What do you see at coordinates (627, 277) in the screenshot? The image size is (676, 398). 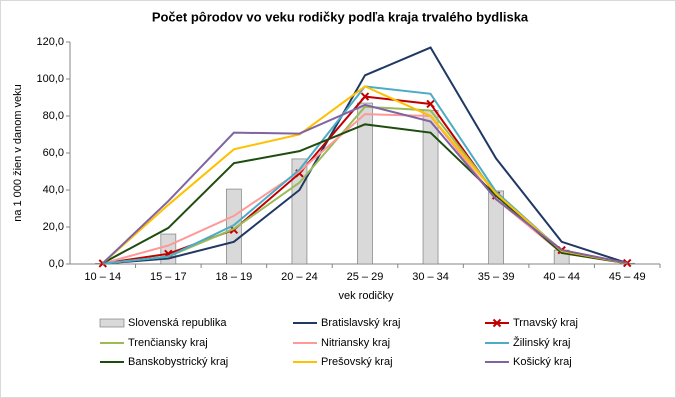 I see `x-tick-label: 45 – 49` at bounding box center [627, 277].